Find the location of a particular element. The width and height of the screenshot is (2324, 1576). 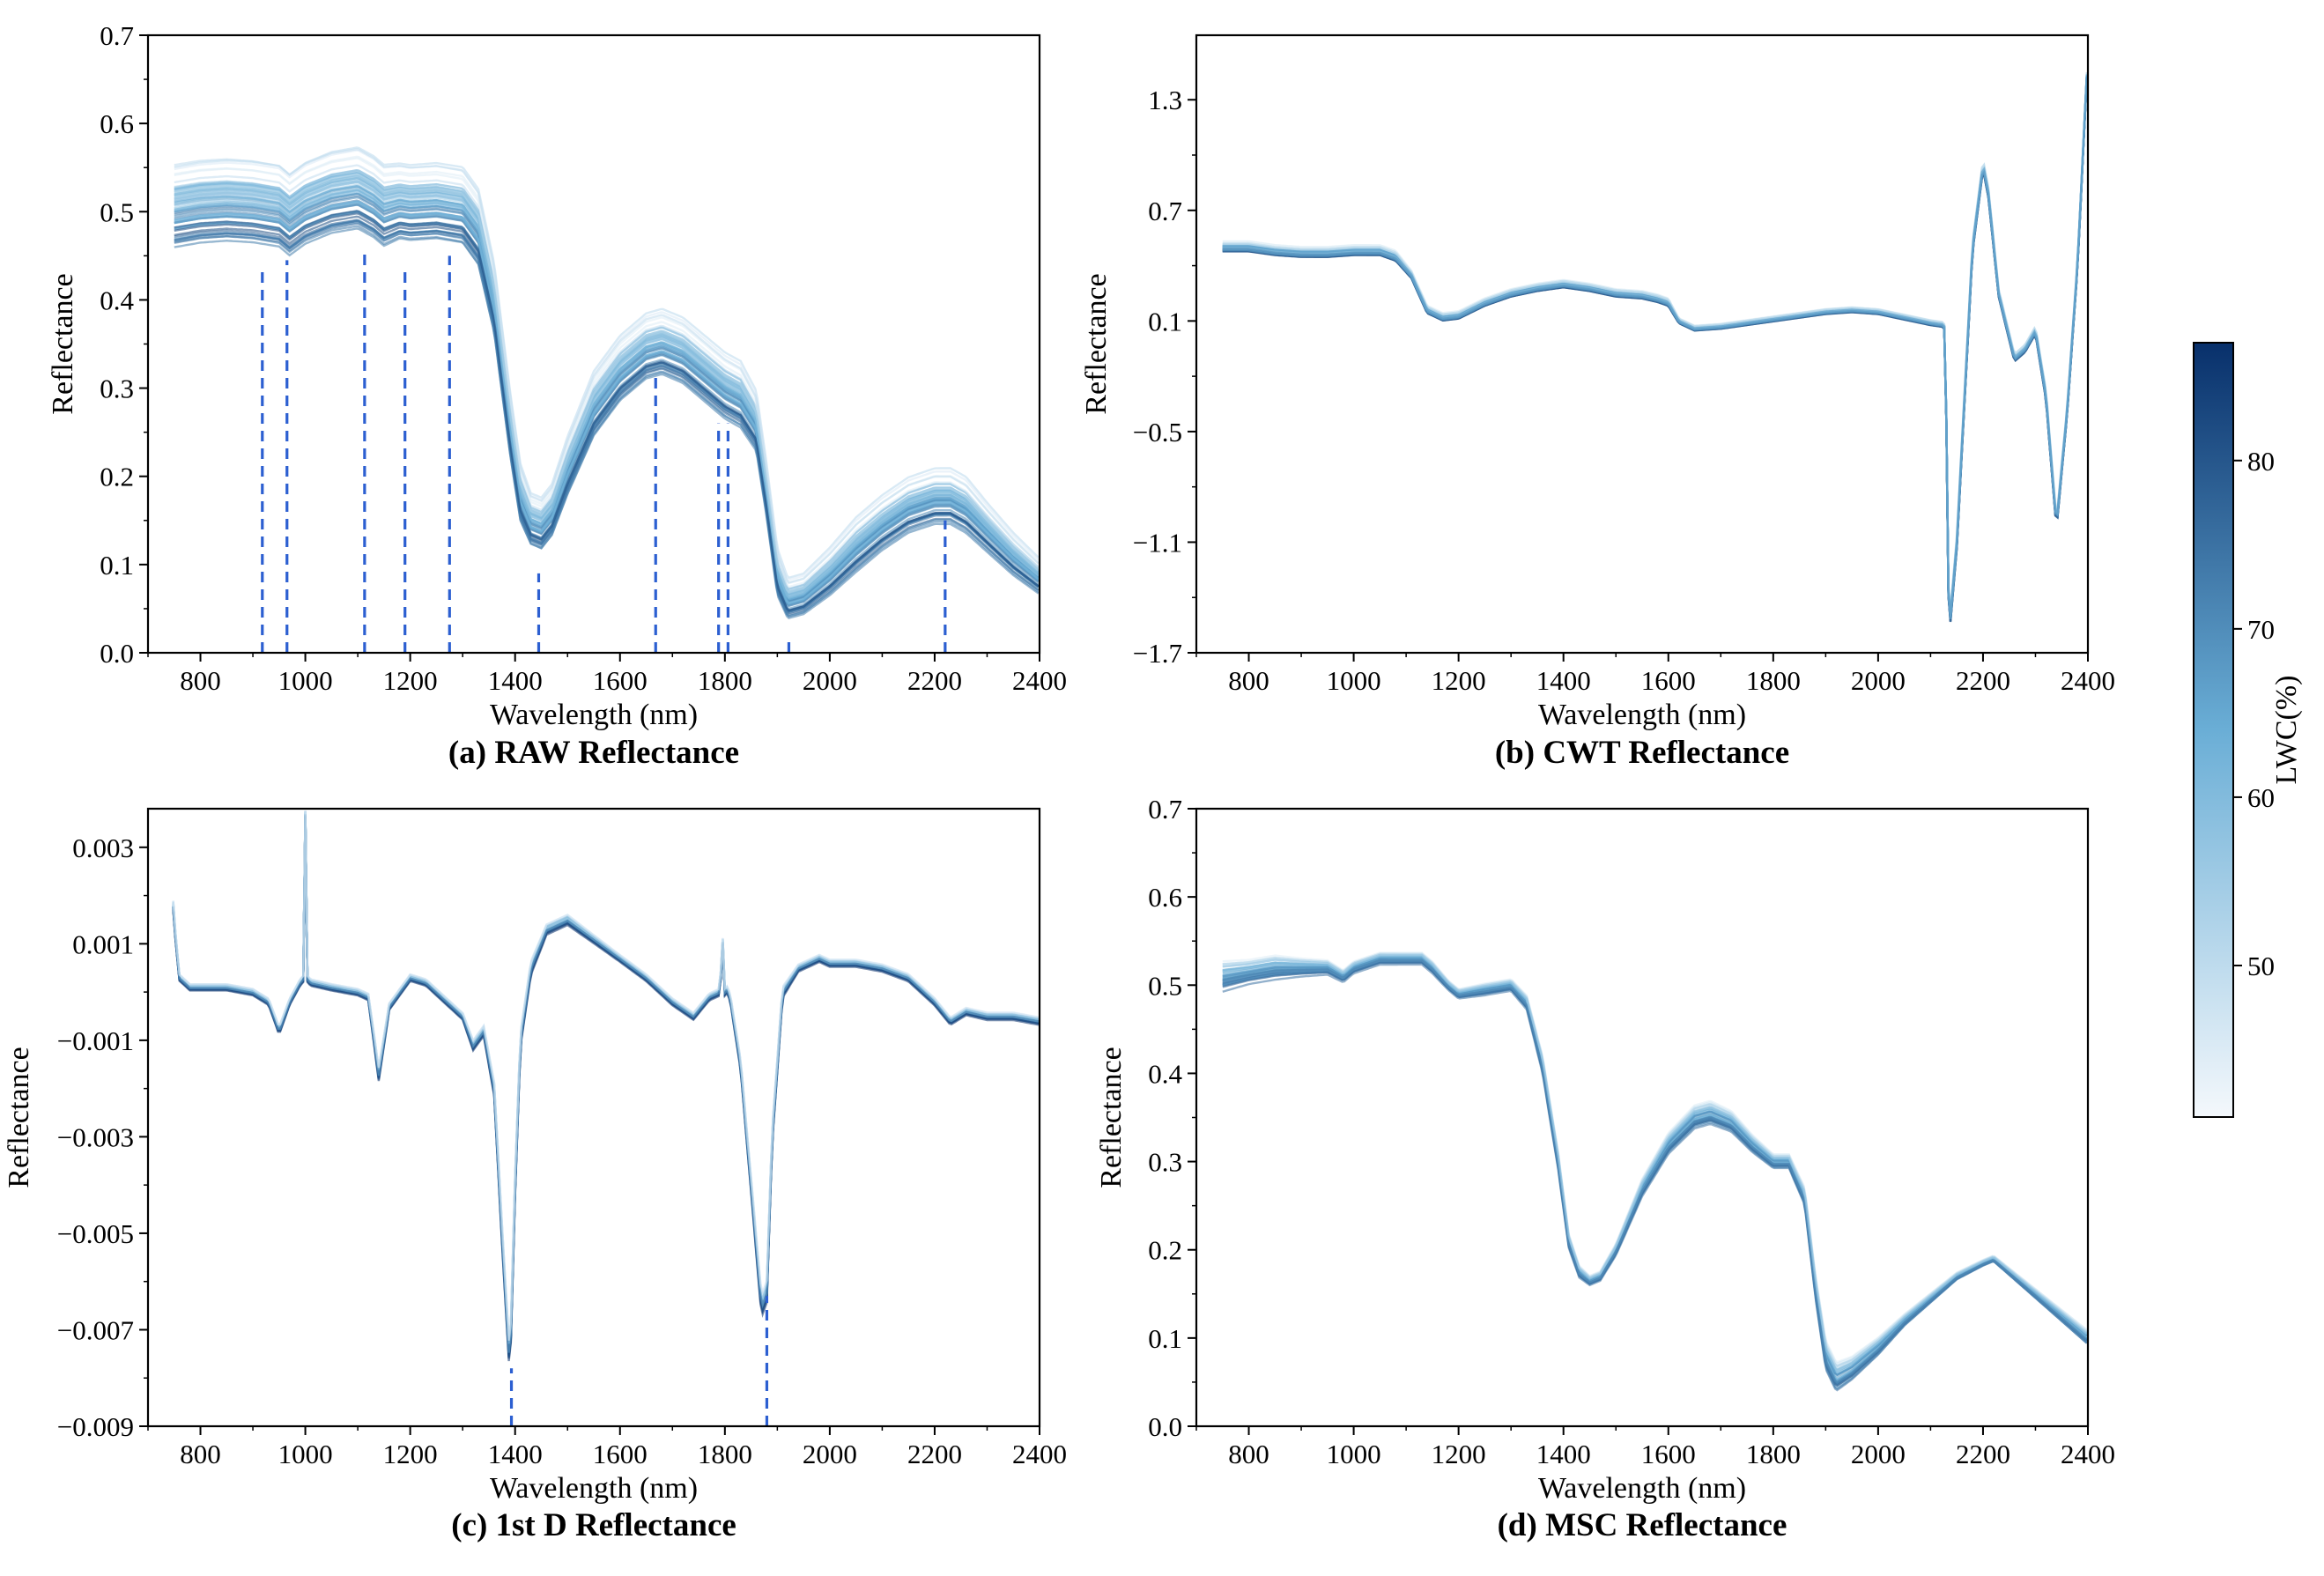

colorbar-label: LWC(%) is located at coordinates (2286, 730).